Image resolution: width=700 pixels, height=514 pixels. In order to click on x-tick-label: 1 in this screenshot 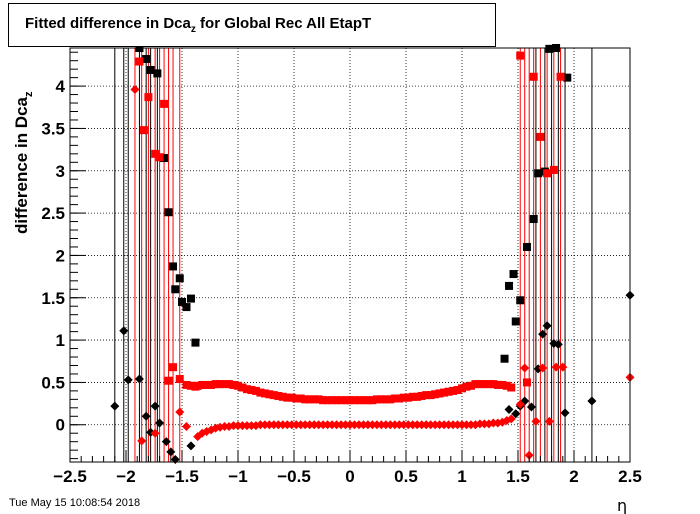, I will do `click(461, 476)`.